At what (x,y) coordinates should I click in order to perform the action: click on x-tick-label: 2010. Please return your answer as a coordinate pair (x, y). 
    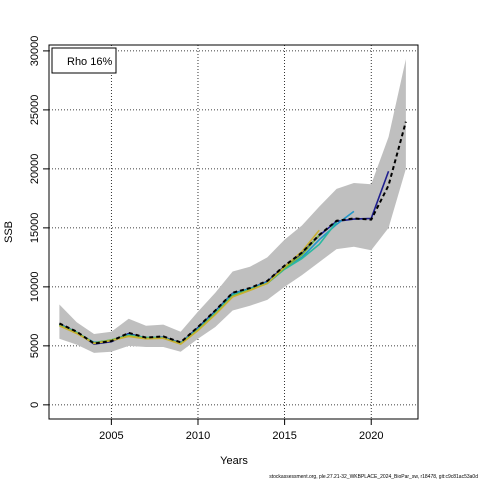
    Looking at the image, I should click on (198, 436).